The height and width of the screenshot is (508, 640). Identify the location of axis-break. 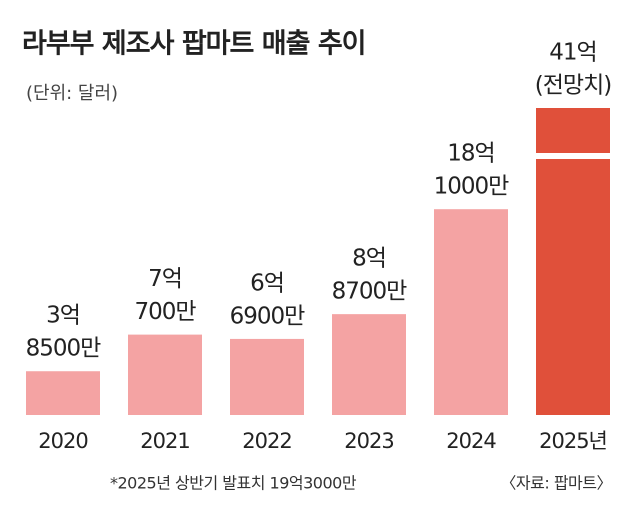
(573, 156).